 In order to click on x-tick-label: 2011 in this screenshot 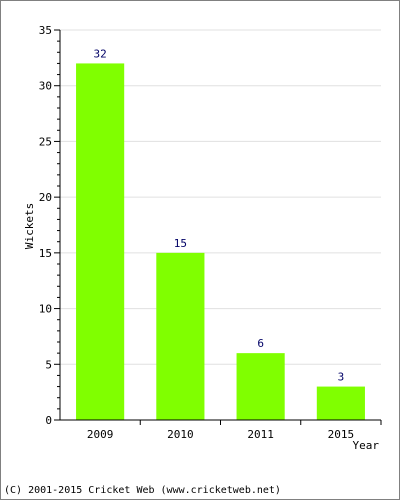, I will do `click(260, 434)`.